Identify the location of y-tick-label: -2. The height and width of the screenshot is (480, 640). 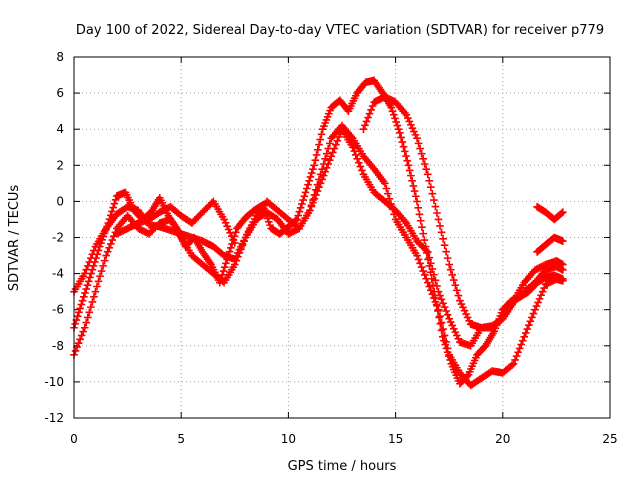
(58, 238).